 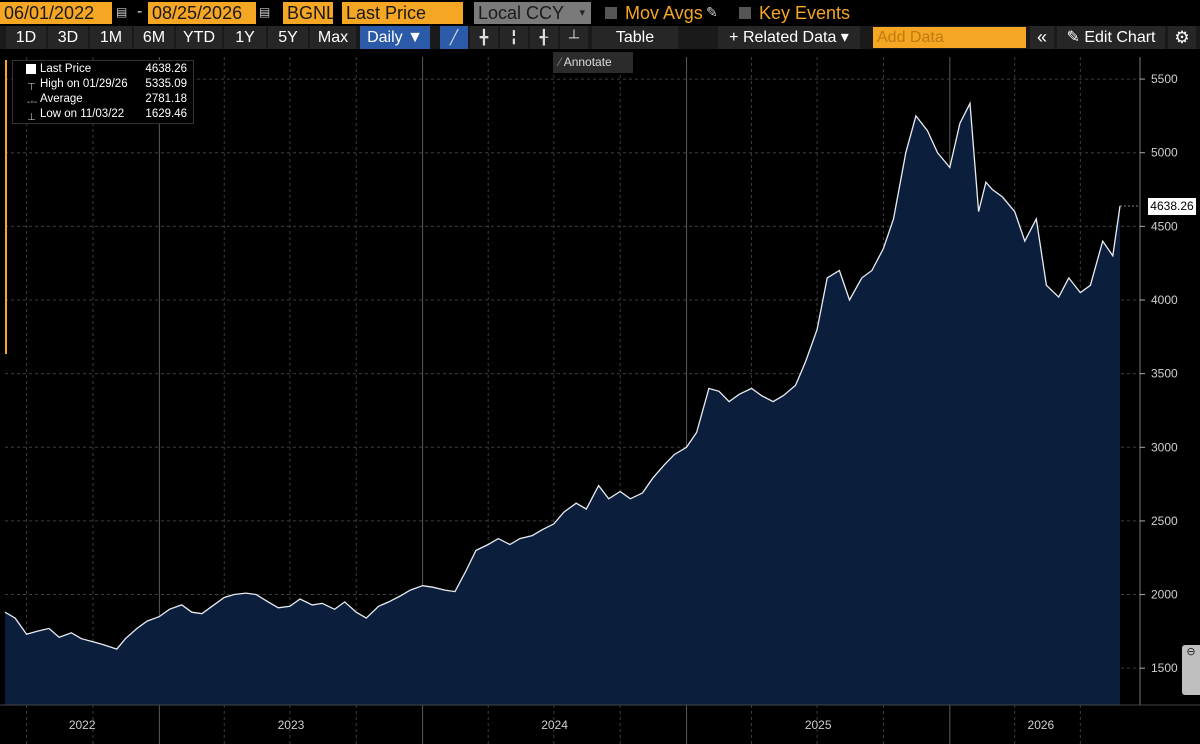 What do you see at coordinates (333, 37) in the screenshot?
I see `period-max-button: Max` at bounding box center [333, 37].